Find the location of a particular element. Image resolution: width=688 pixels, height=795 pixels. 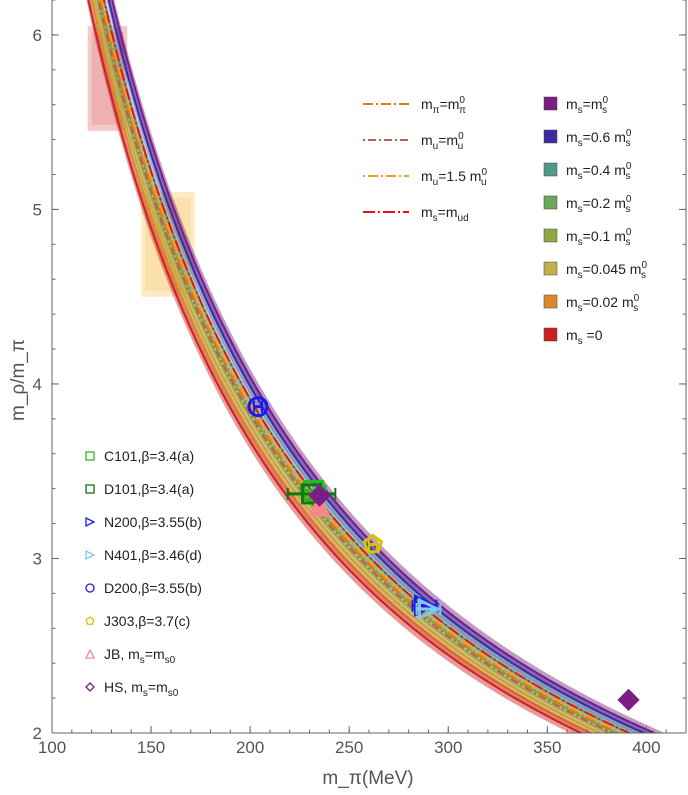

line-legend-label: ms=mud is located at coordinates (445, 214).